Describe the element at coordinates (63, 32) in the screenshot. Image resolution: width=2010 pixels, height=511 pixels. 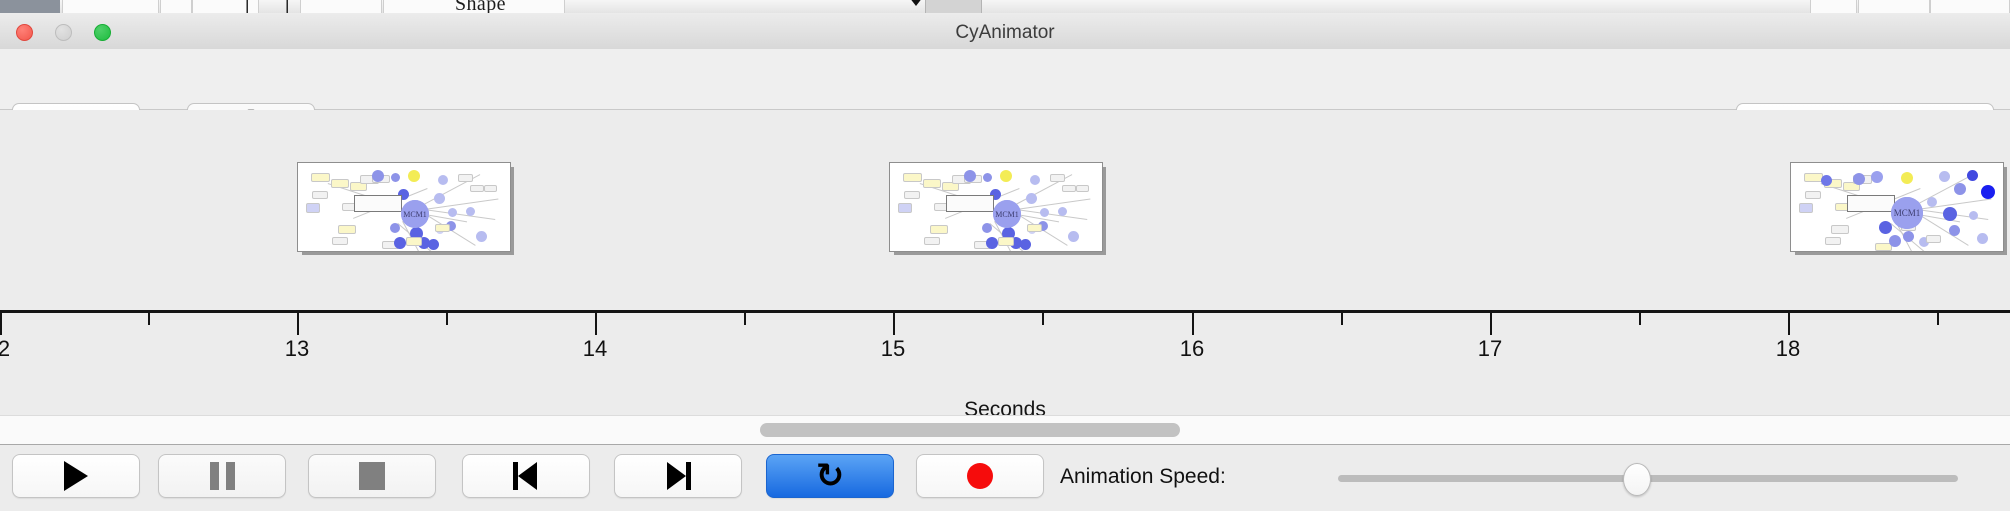
I see `minimize-button` at that location.